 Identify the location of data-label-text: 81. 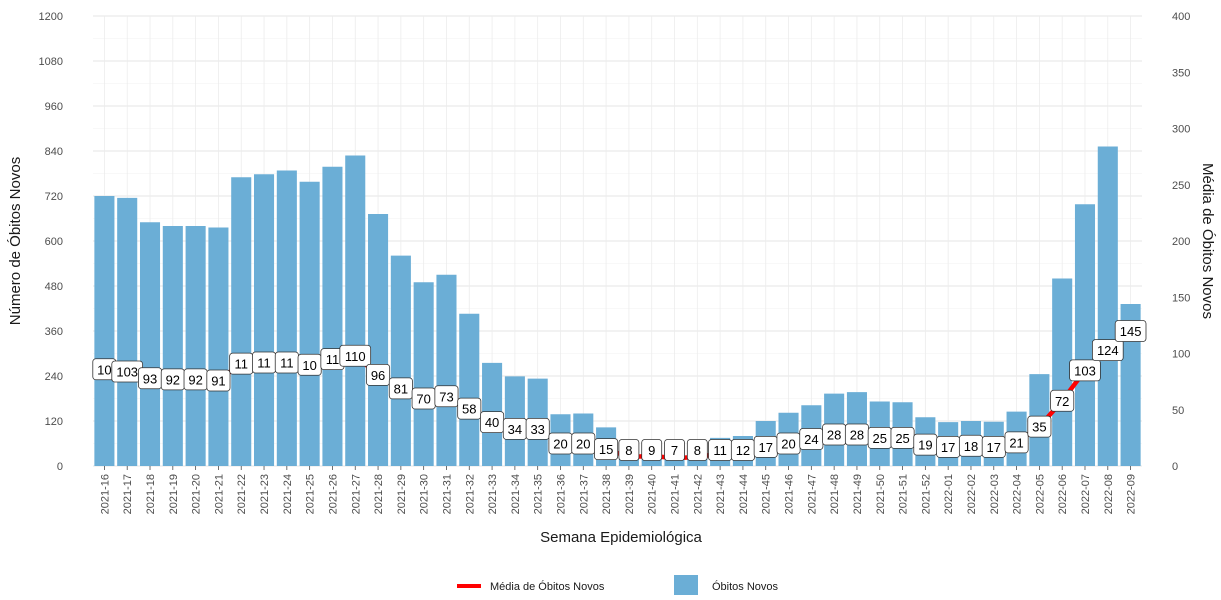
(401, 388).